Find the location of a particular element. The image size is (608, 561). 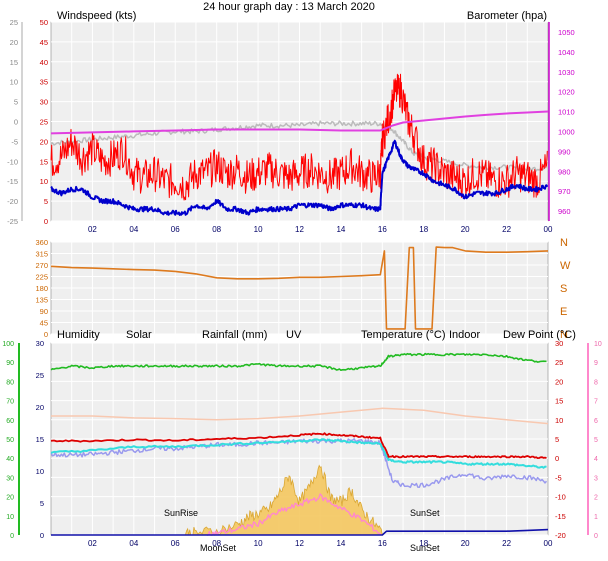

series-solar is located at coordinates (284, 500).